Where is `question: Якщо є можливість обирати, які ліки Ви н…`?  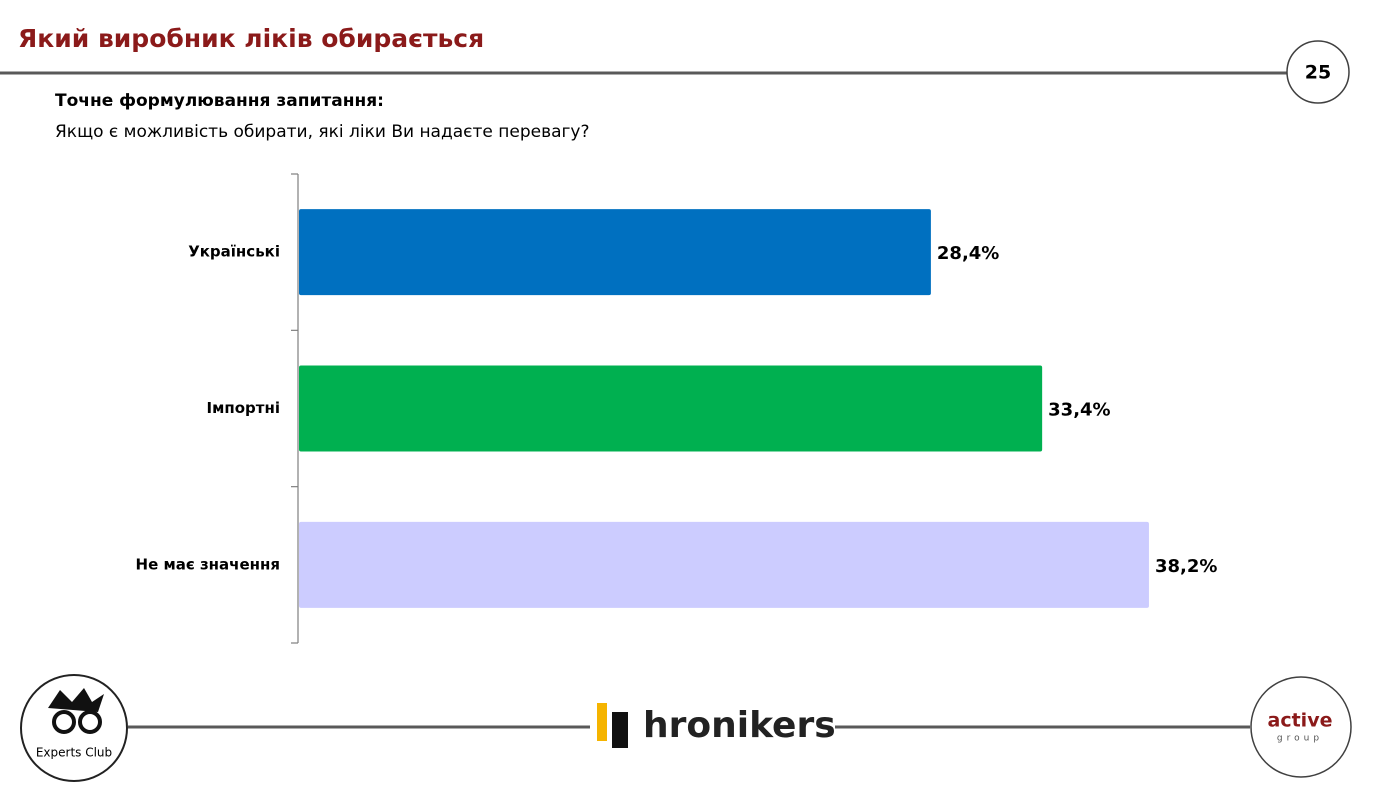 question: Якщо є можливість обирати, які ліки Ви н… is located at coordinates (322, 132).